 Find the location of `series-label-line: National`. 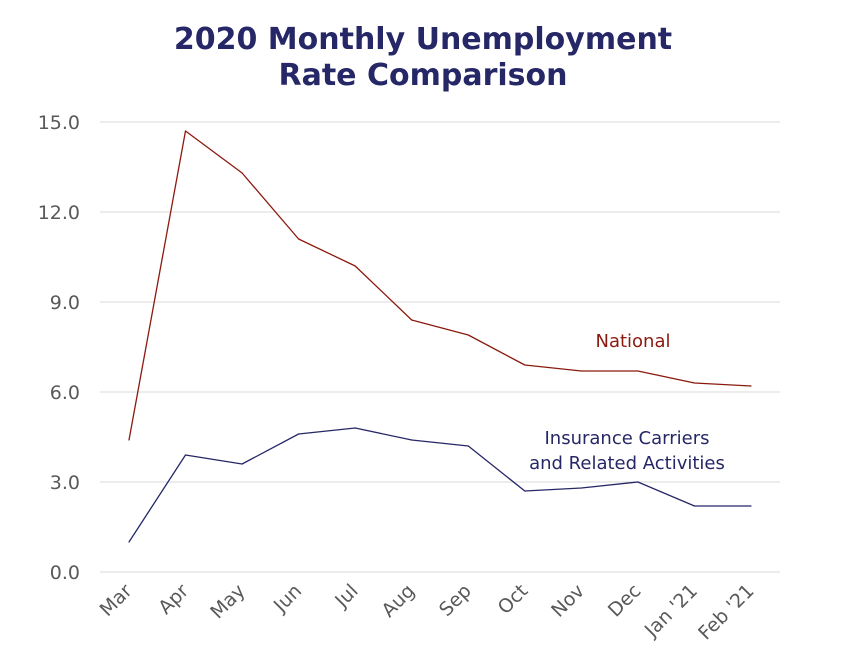

series-label-line: National is located at coordinates (632, 341).